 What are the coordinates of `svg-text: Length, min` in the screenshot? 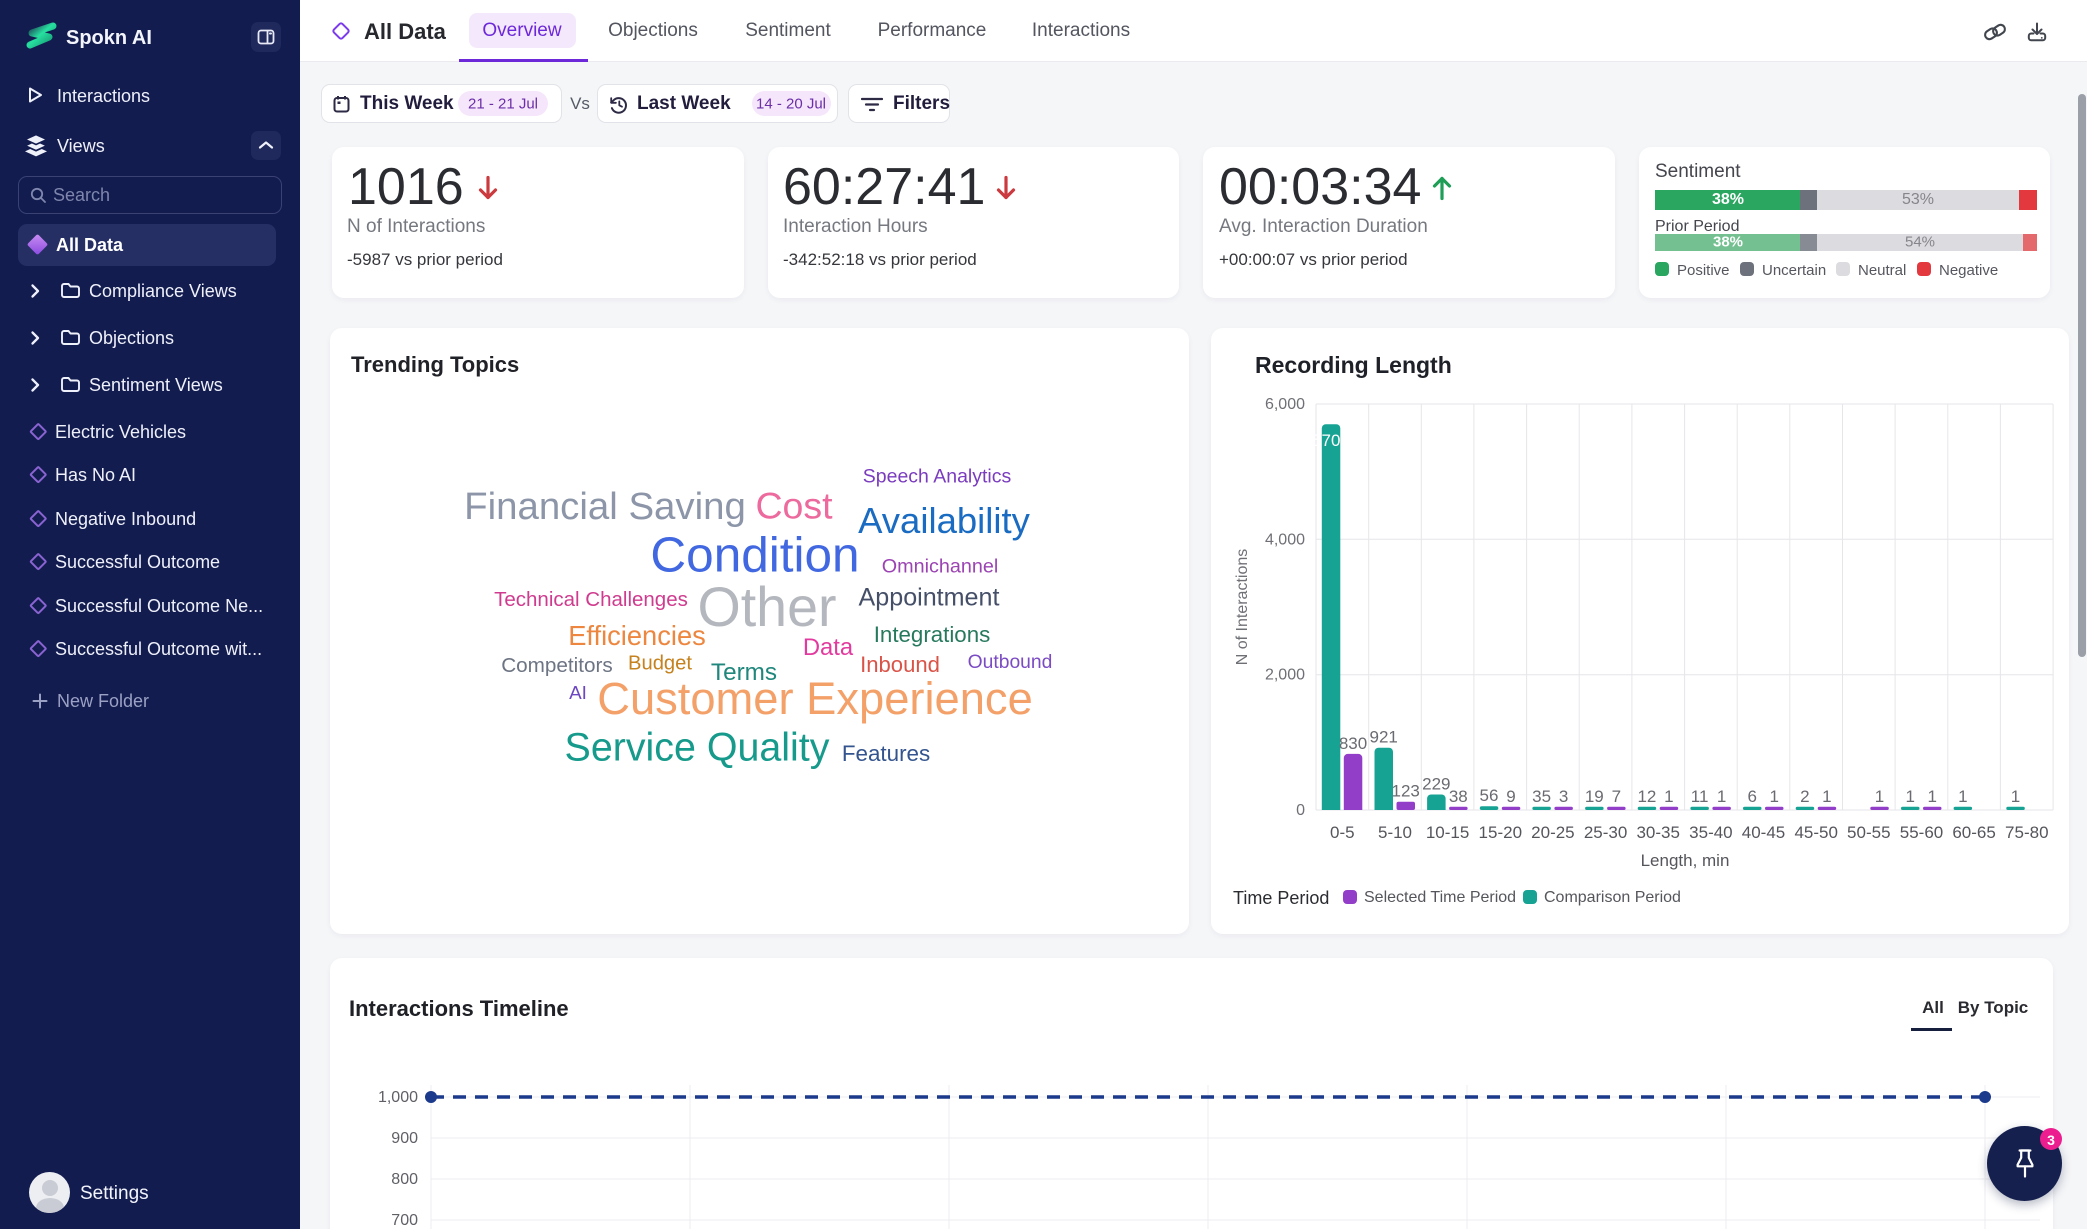 It's located at (1685, 860).